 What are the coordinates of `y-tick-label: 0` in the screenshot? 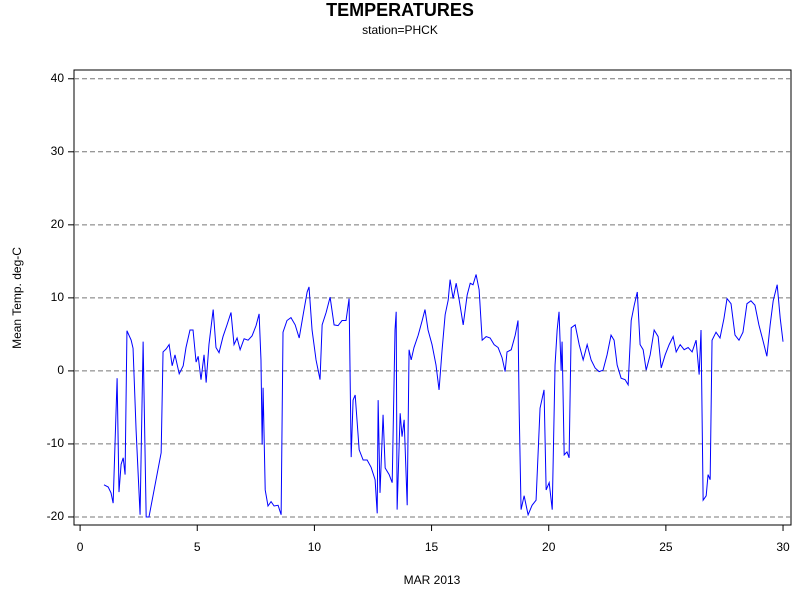 It's located at (60, 370).